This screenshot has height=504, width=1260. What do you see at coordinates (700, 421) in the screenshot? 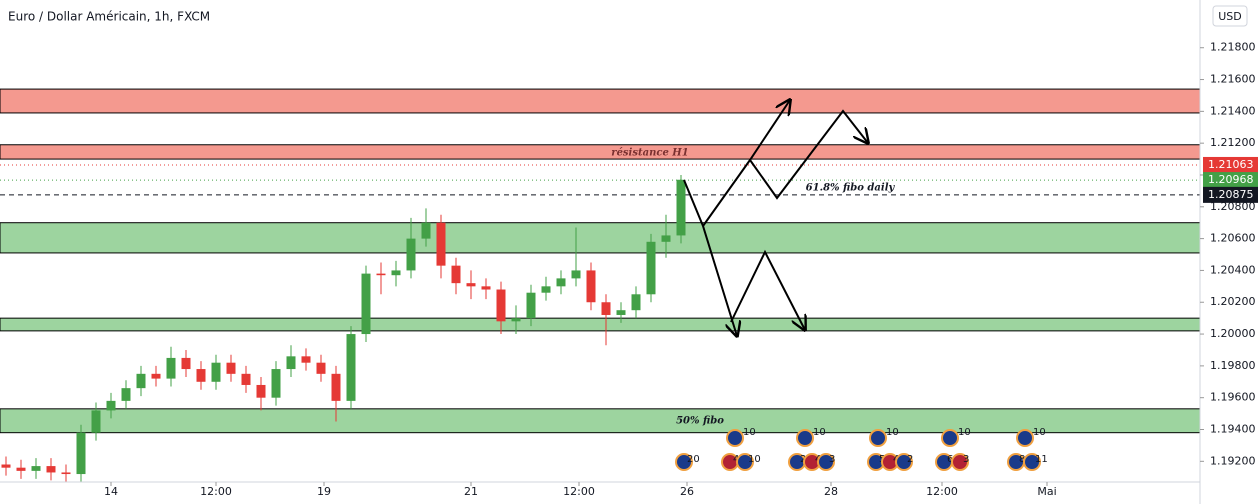
I see `annotation: 50% fibo` at bounding box center [700, 421].